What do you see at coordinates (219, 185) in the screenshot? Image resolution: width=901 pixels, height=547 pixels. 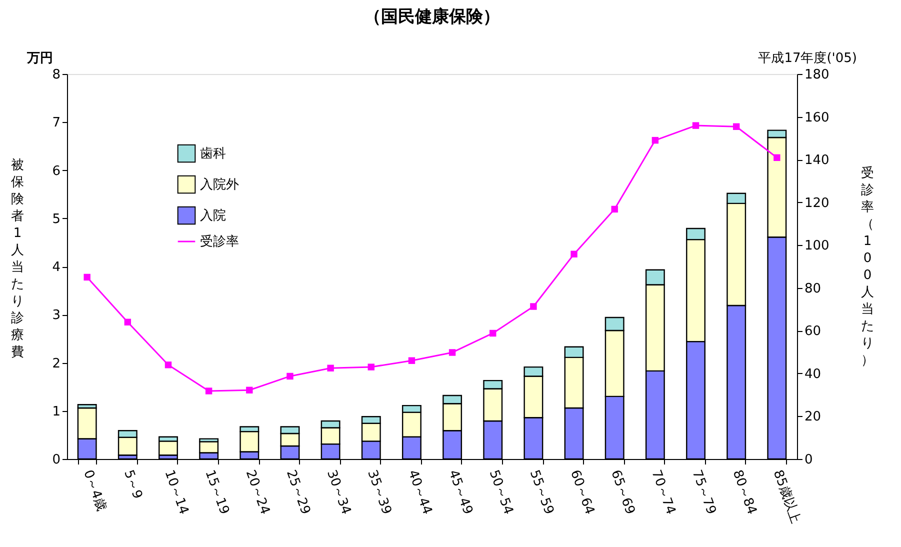 I see `legend-label: 入院外` at bounding box center [219, 185].